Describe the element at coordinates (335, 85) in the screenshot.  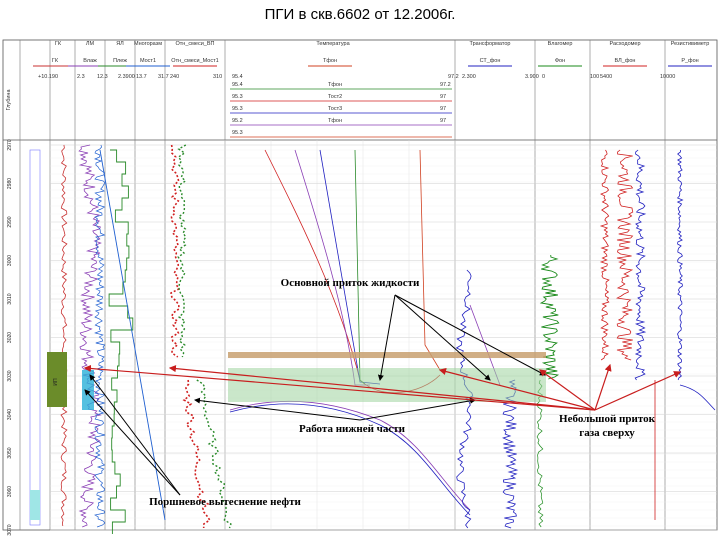
I see `temp-row-curve: Тфон` at that location.